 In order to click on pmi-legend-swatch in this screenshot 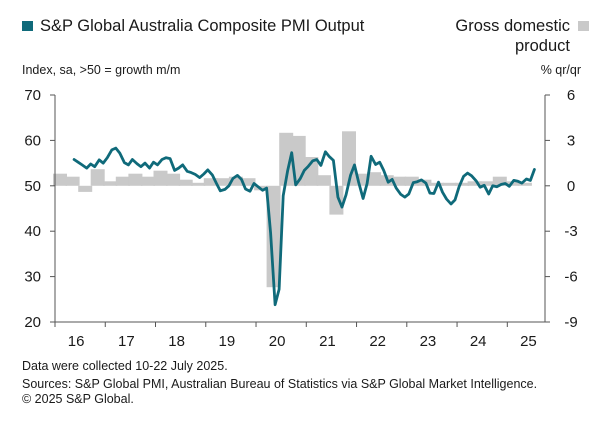, I will do `click(27, 26)`.